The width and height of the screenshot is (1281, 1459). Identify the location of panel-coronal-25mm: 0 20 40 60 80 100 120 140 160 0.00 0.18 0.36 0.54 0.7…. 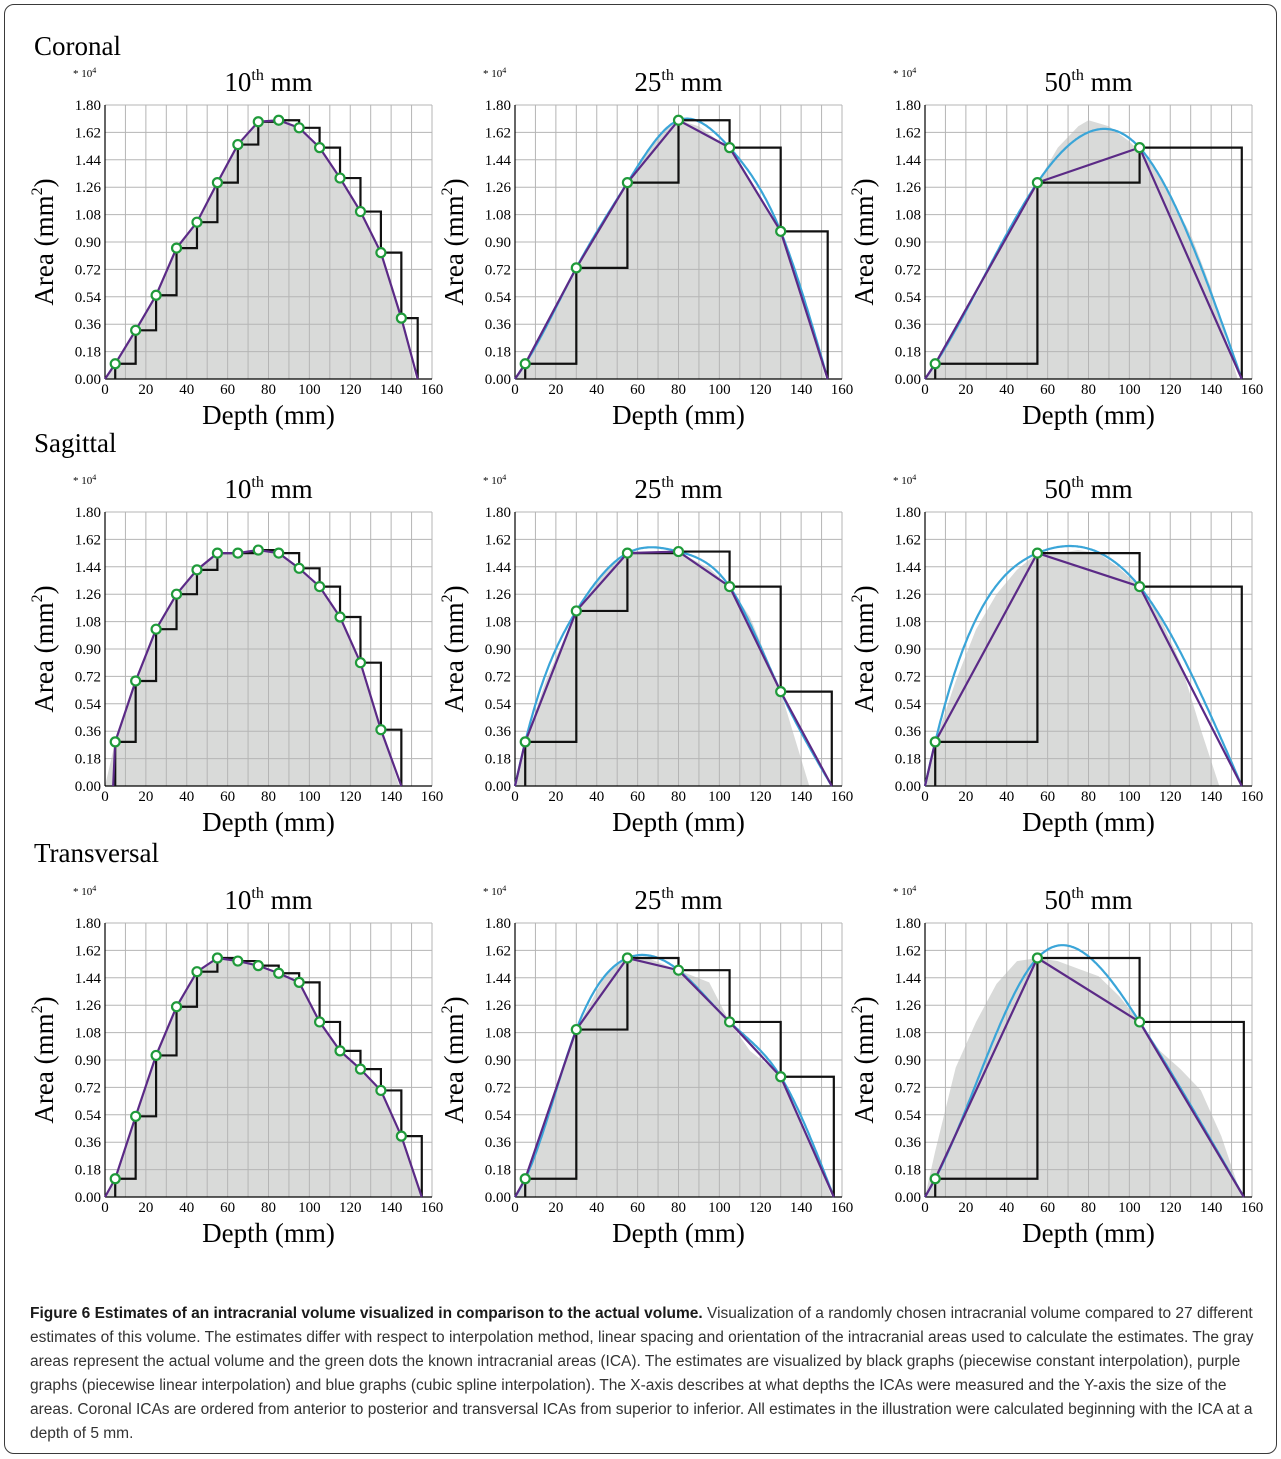
(646, 248).